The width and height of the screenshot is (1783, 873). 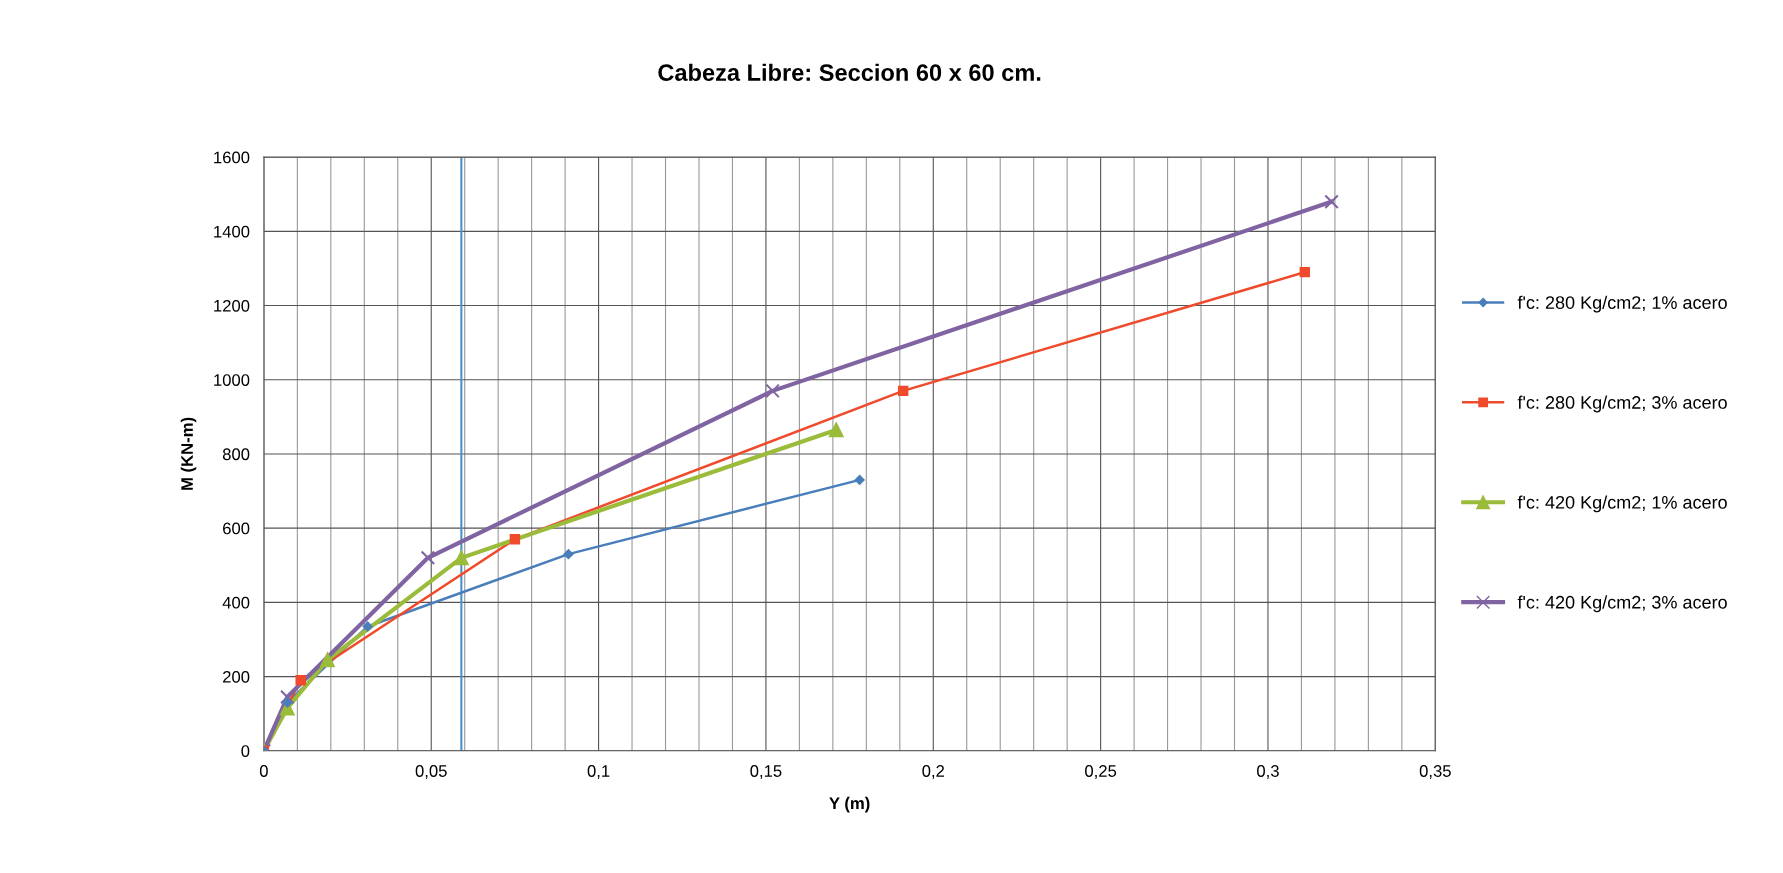 I want to click on legend-label: f'c: 280 Kg/cm2; 1% acero, so click(x=1622, y=304).